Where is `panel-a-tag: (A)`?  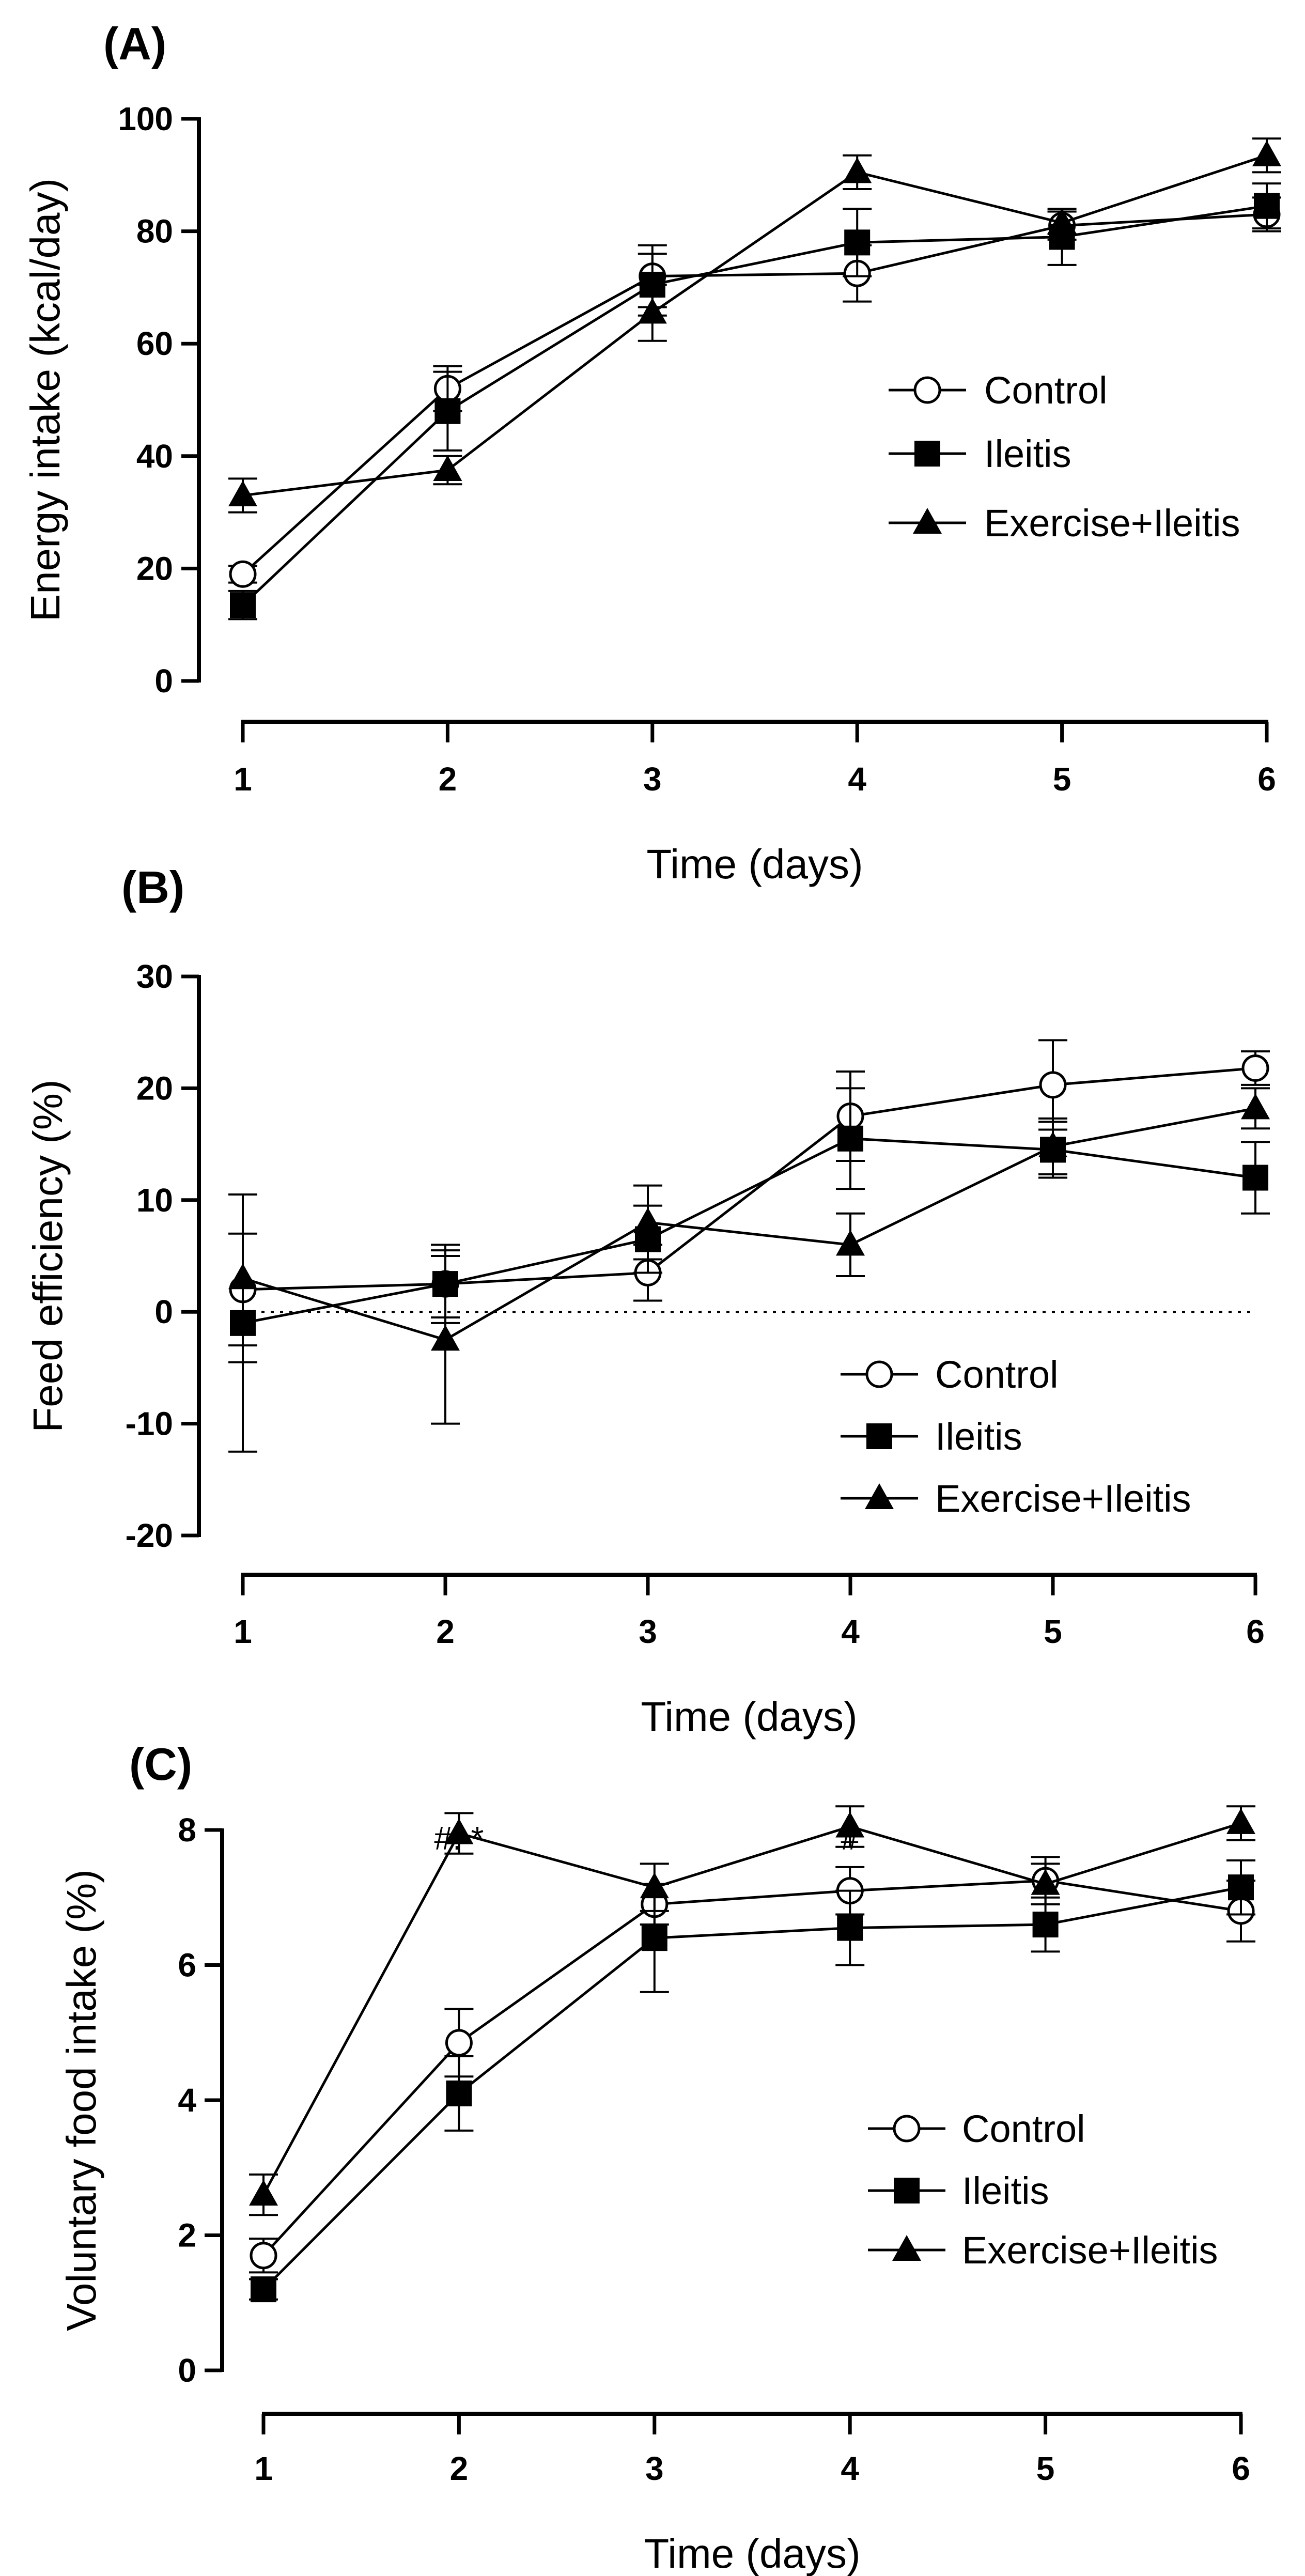
panel-a-tag: (A) is located at coordinates (135, 43).